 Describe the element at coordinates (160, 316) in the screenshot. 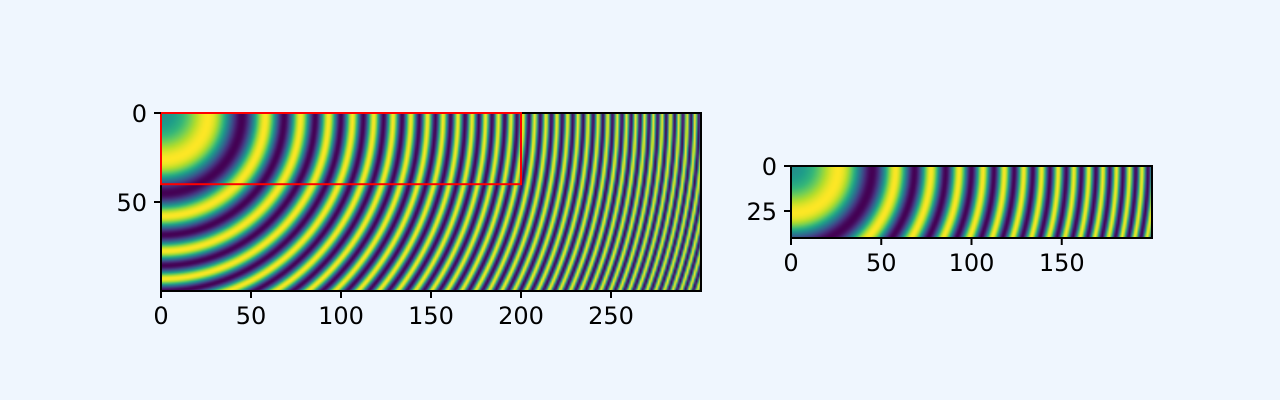

I see `main-x-tick-label: 0` at that location.